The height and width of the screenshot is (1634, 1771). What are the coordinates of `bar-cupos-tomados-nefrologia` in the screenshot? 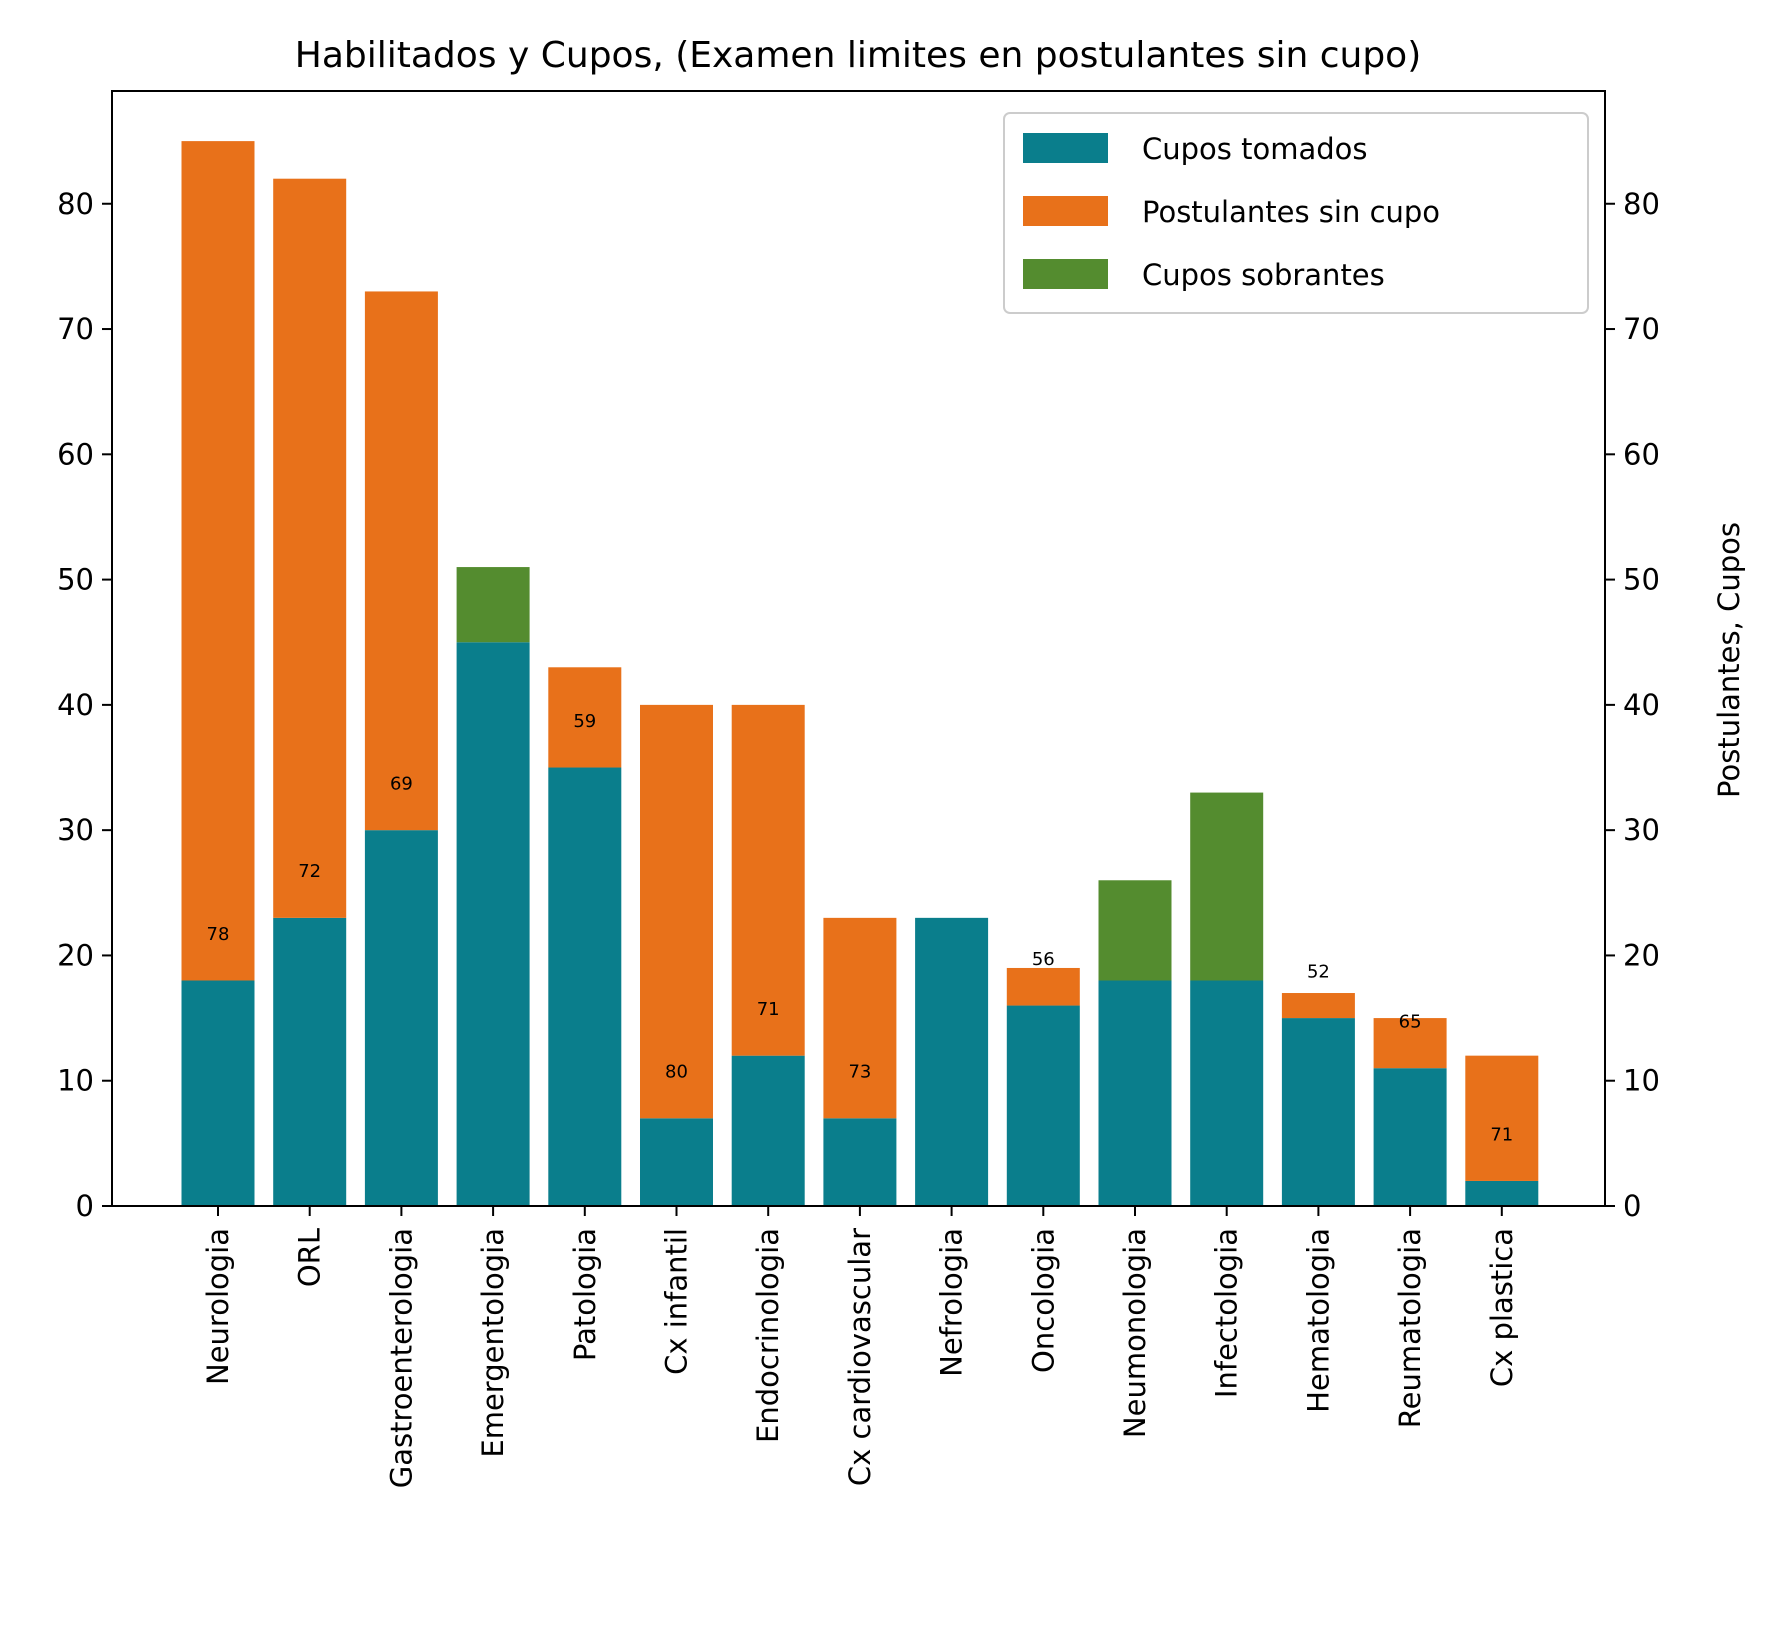 It's located at (952, 1061).